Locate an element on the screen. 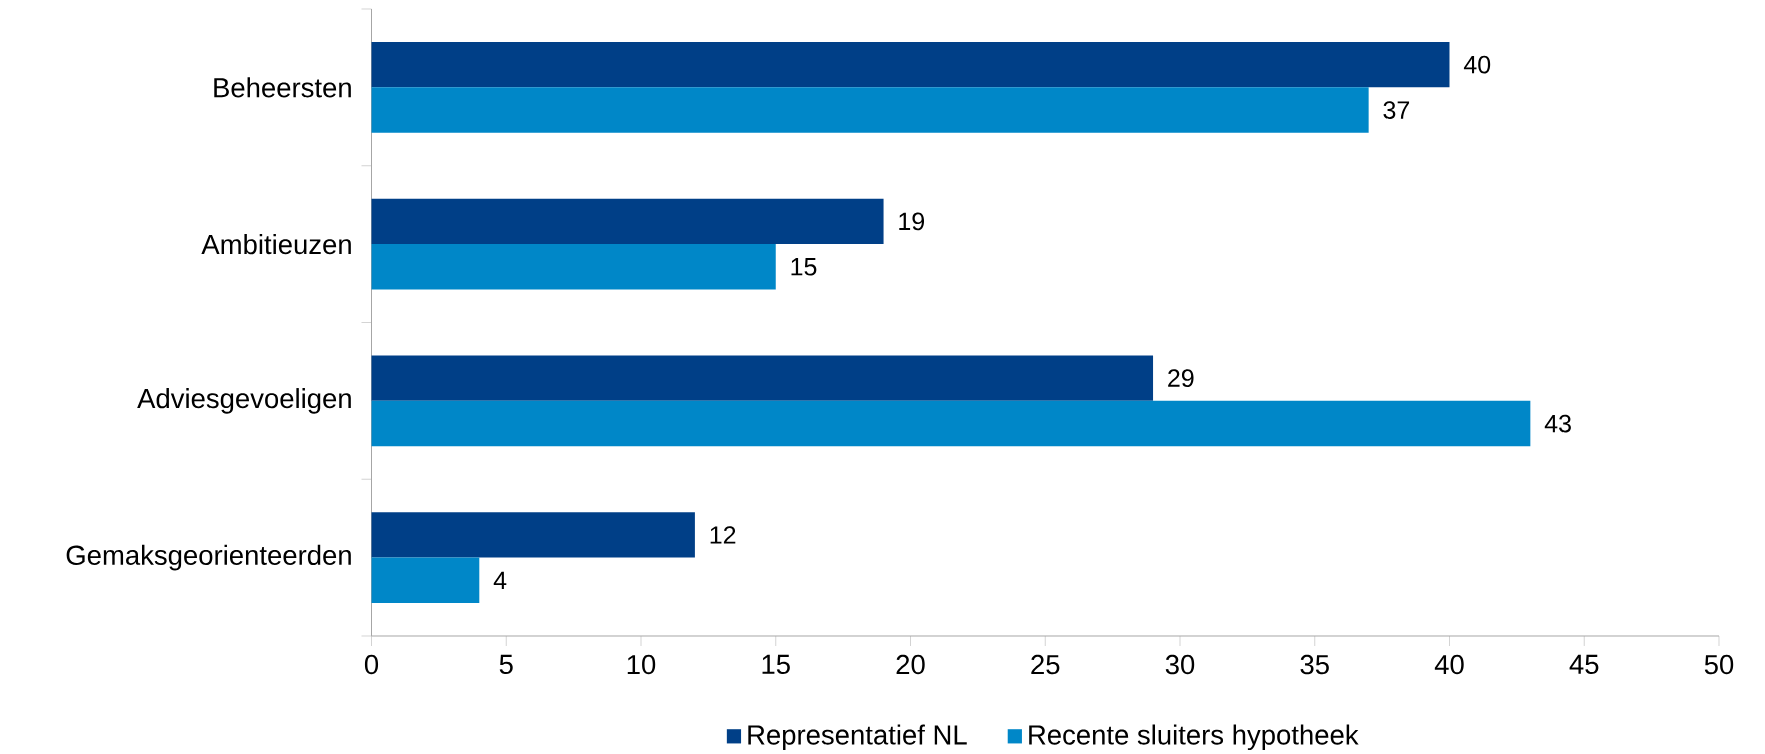  x-tick-label: 50 is located at coordinates (1719, 664).